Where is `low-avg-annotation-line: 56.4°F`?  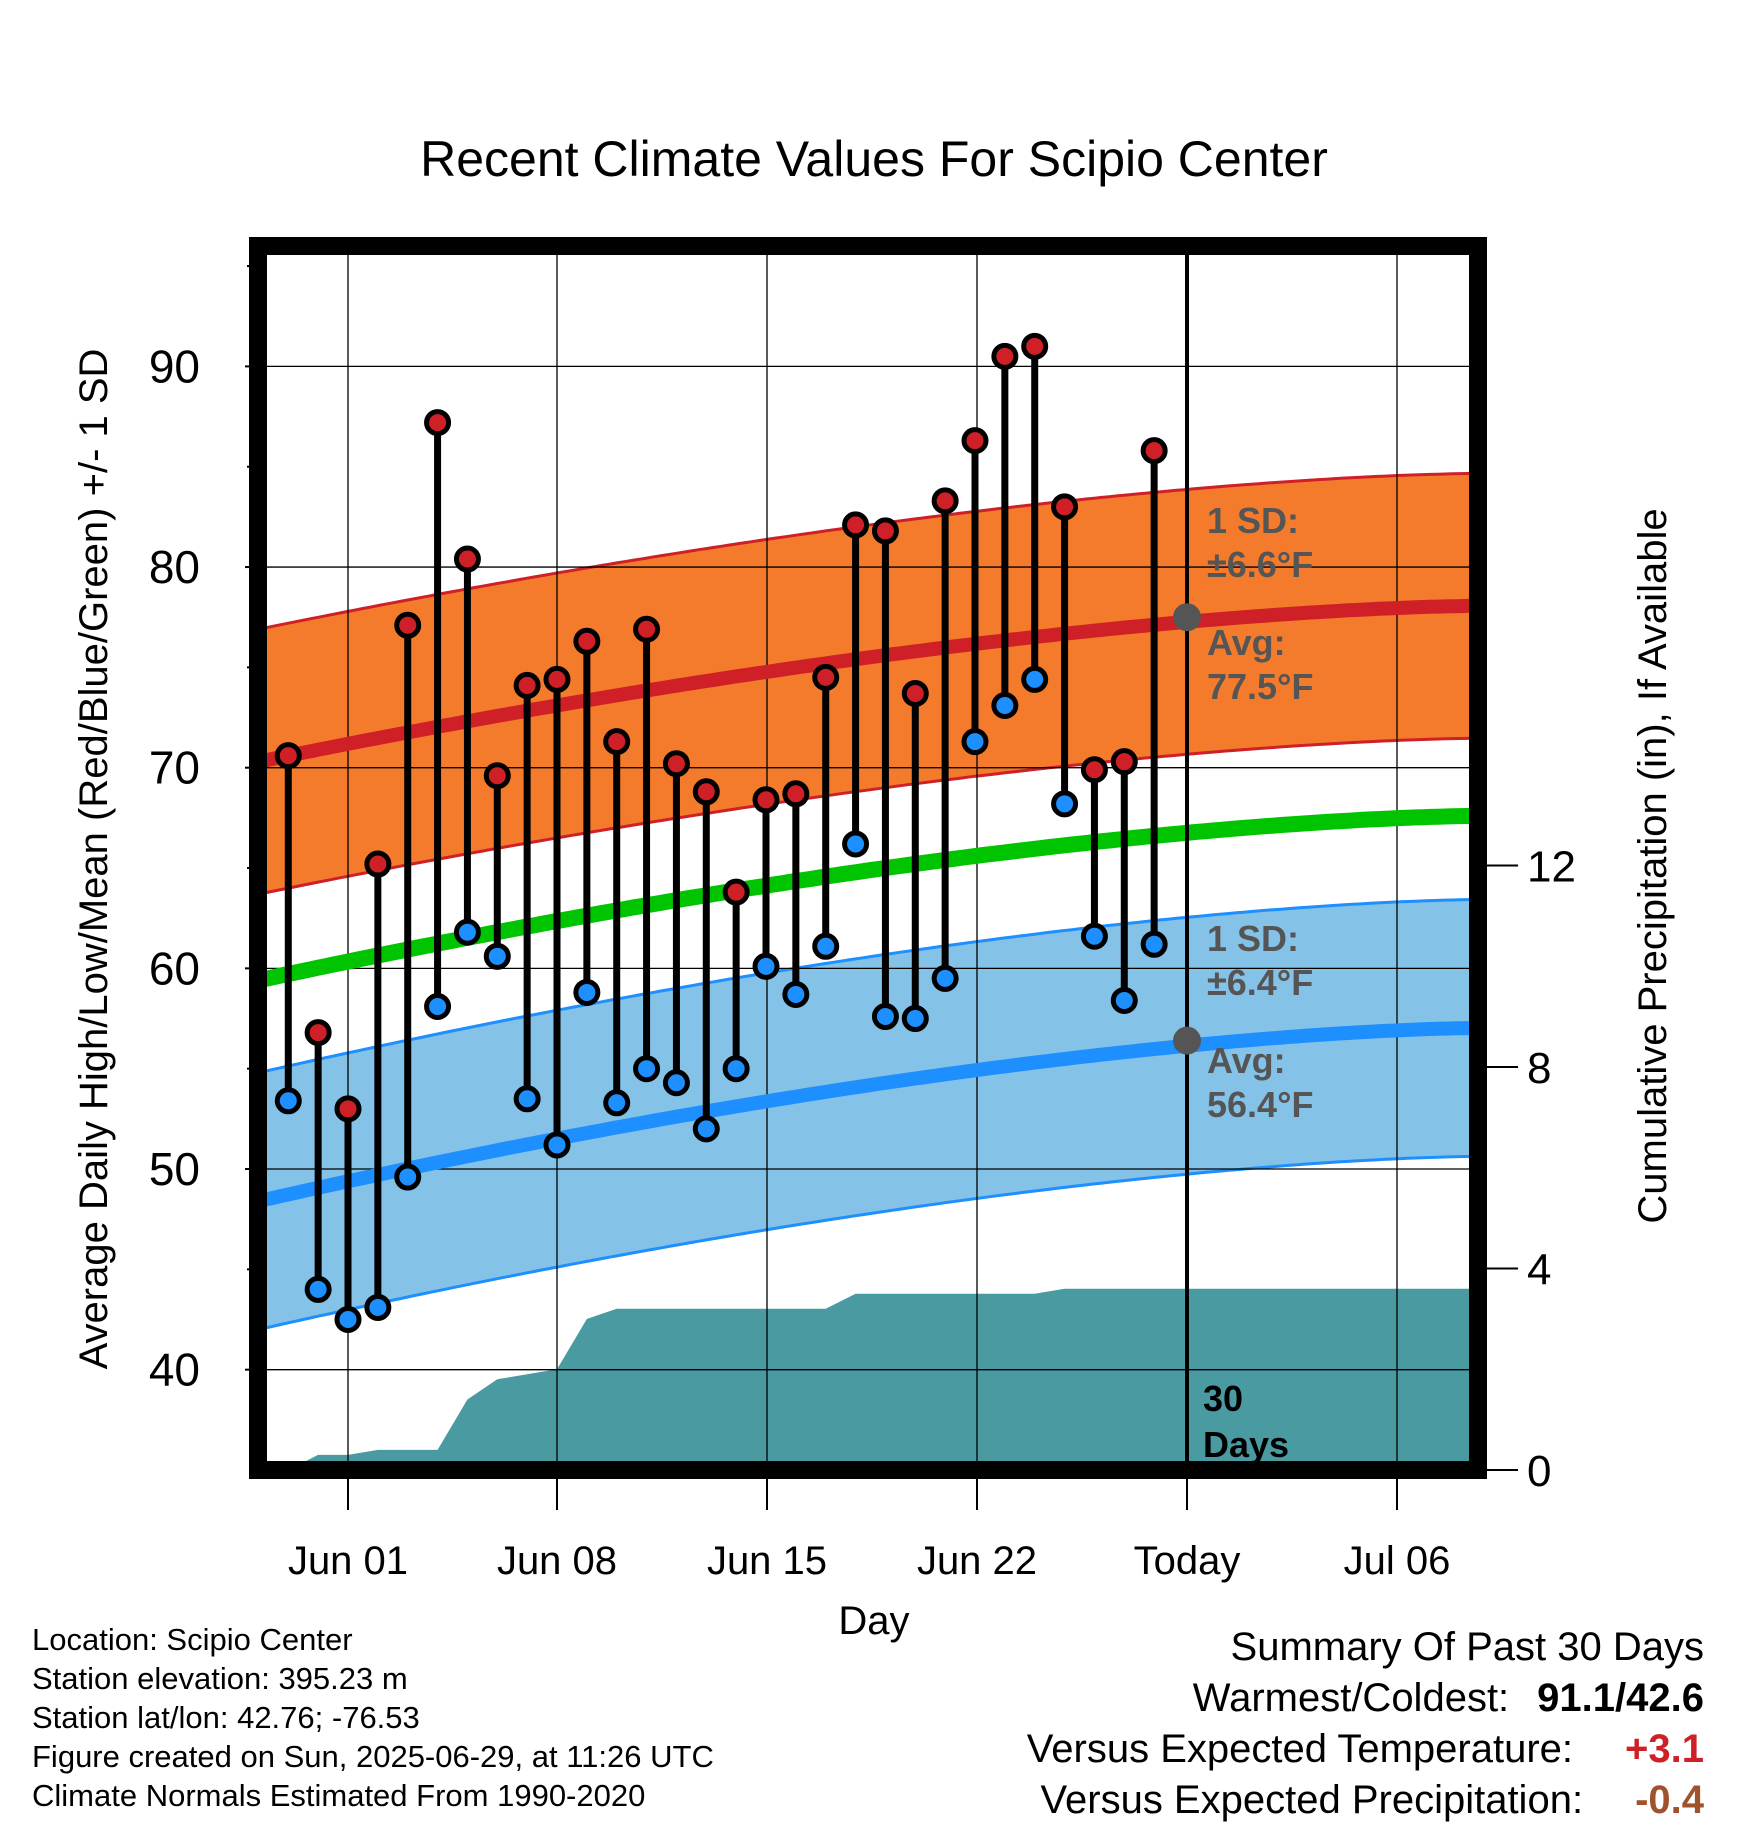 low-avg-annotation-line: 56.4°F is located at coordinates (1260, 1104).